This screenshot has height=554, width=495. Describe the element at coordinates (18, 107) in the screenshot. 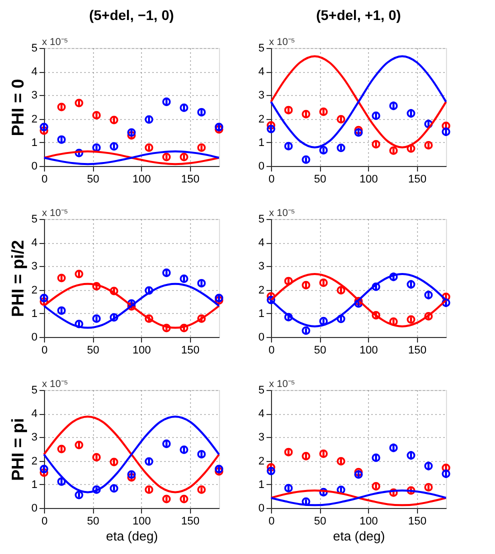

I see `y-axis-title: PHI = 0` at that location.